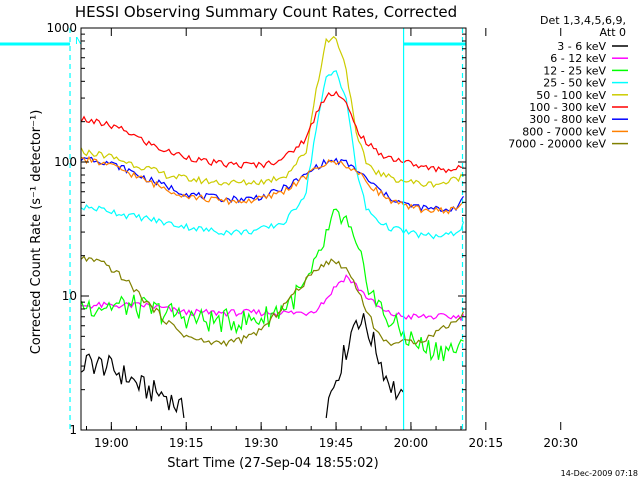 The image size is (640, 480). What do you see at coordinates (574, 70) in the screenshot?
I see `legend-label-2: 12 - 25 keV` at bounding box center [574, 70].